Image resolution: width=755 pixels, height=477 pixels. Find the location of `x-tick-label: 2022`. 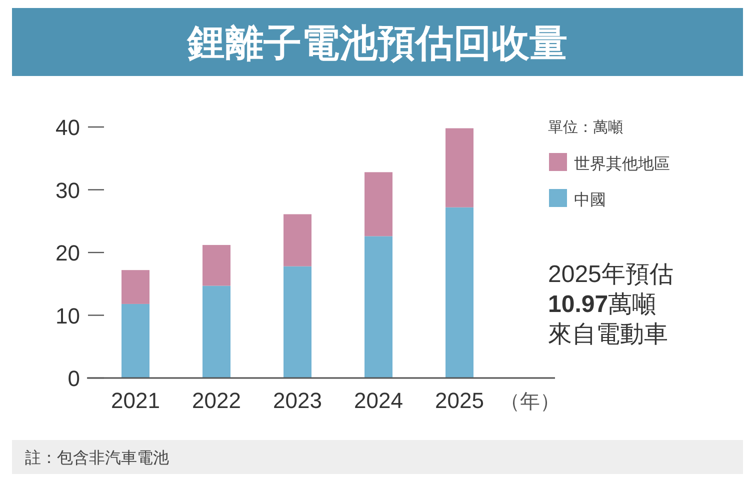

x-tick-label: 2022 is located at coordinates (216, 400).